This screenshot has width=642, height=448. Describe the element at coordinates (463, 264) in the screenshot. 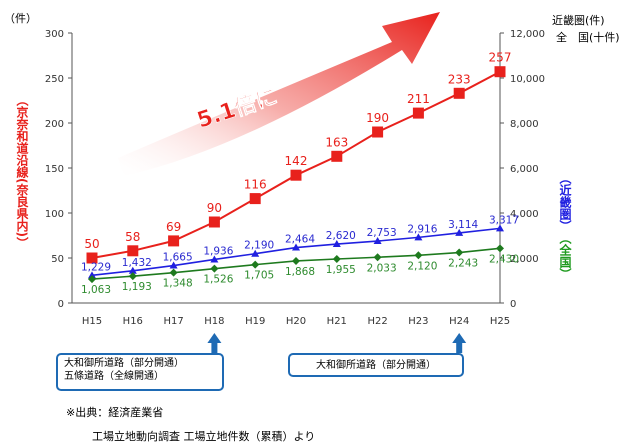

I see `data-label-series-2: 2,243` at that location.